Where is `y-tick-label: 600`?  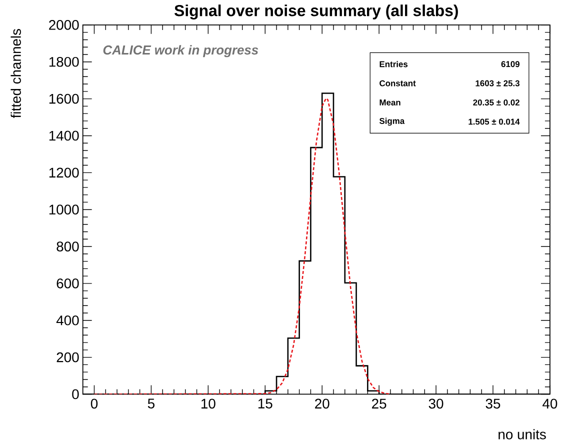 y-tick-label: 600 is located at coordinates (67, 283).